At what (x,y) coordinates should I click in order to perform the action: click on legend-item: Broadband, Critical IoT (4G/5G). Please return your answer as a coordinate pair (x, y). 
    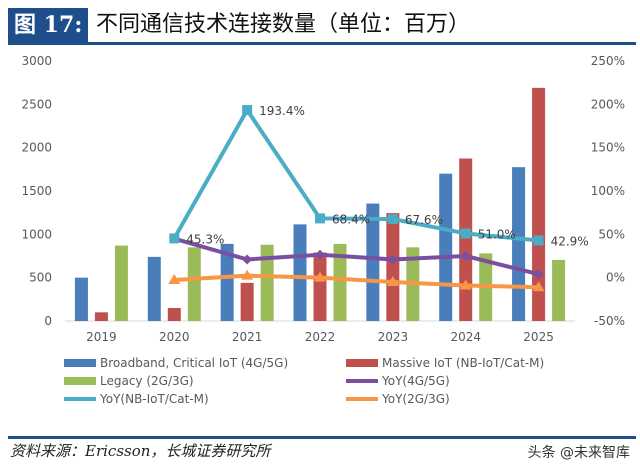
    Looking at the image, I should click on (176, 363).